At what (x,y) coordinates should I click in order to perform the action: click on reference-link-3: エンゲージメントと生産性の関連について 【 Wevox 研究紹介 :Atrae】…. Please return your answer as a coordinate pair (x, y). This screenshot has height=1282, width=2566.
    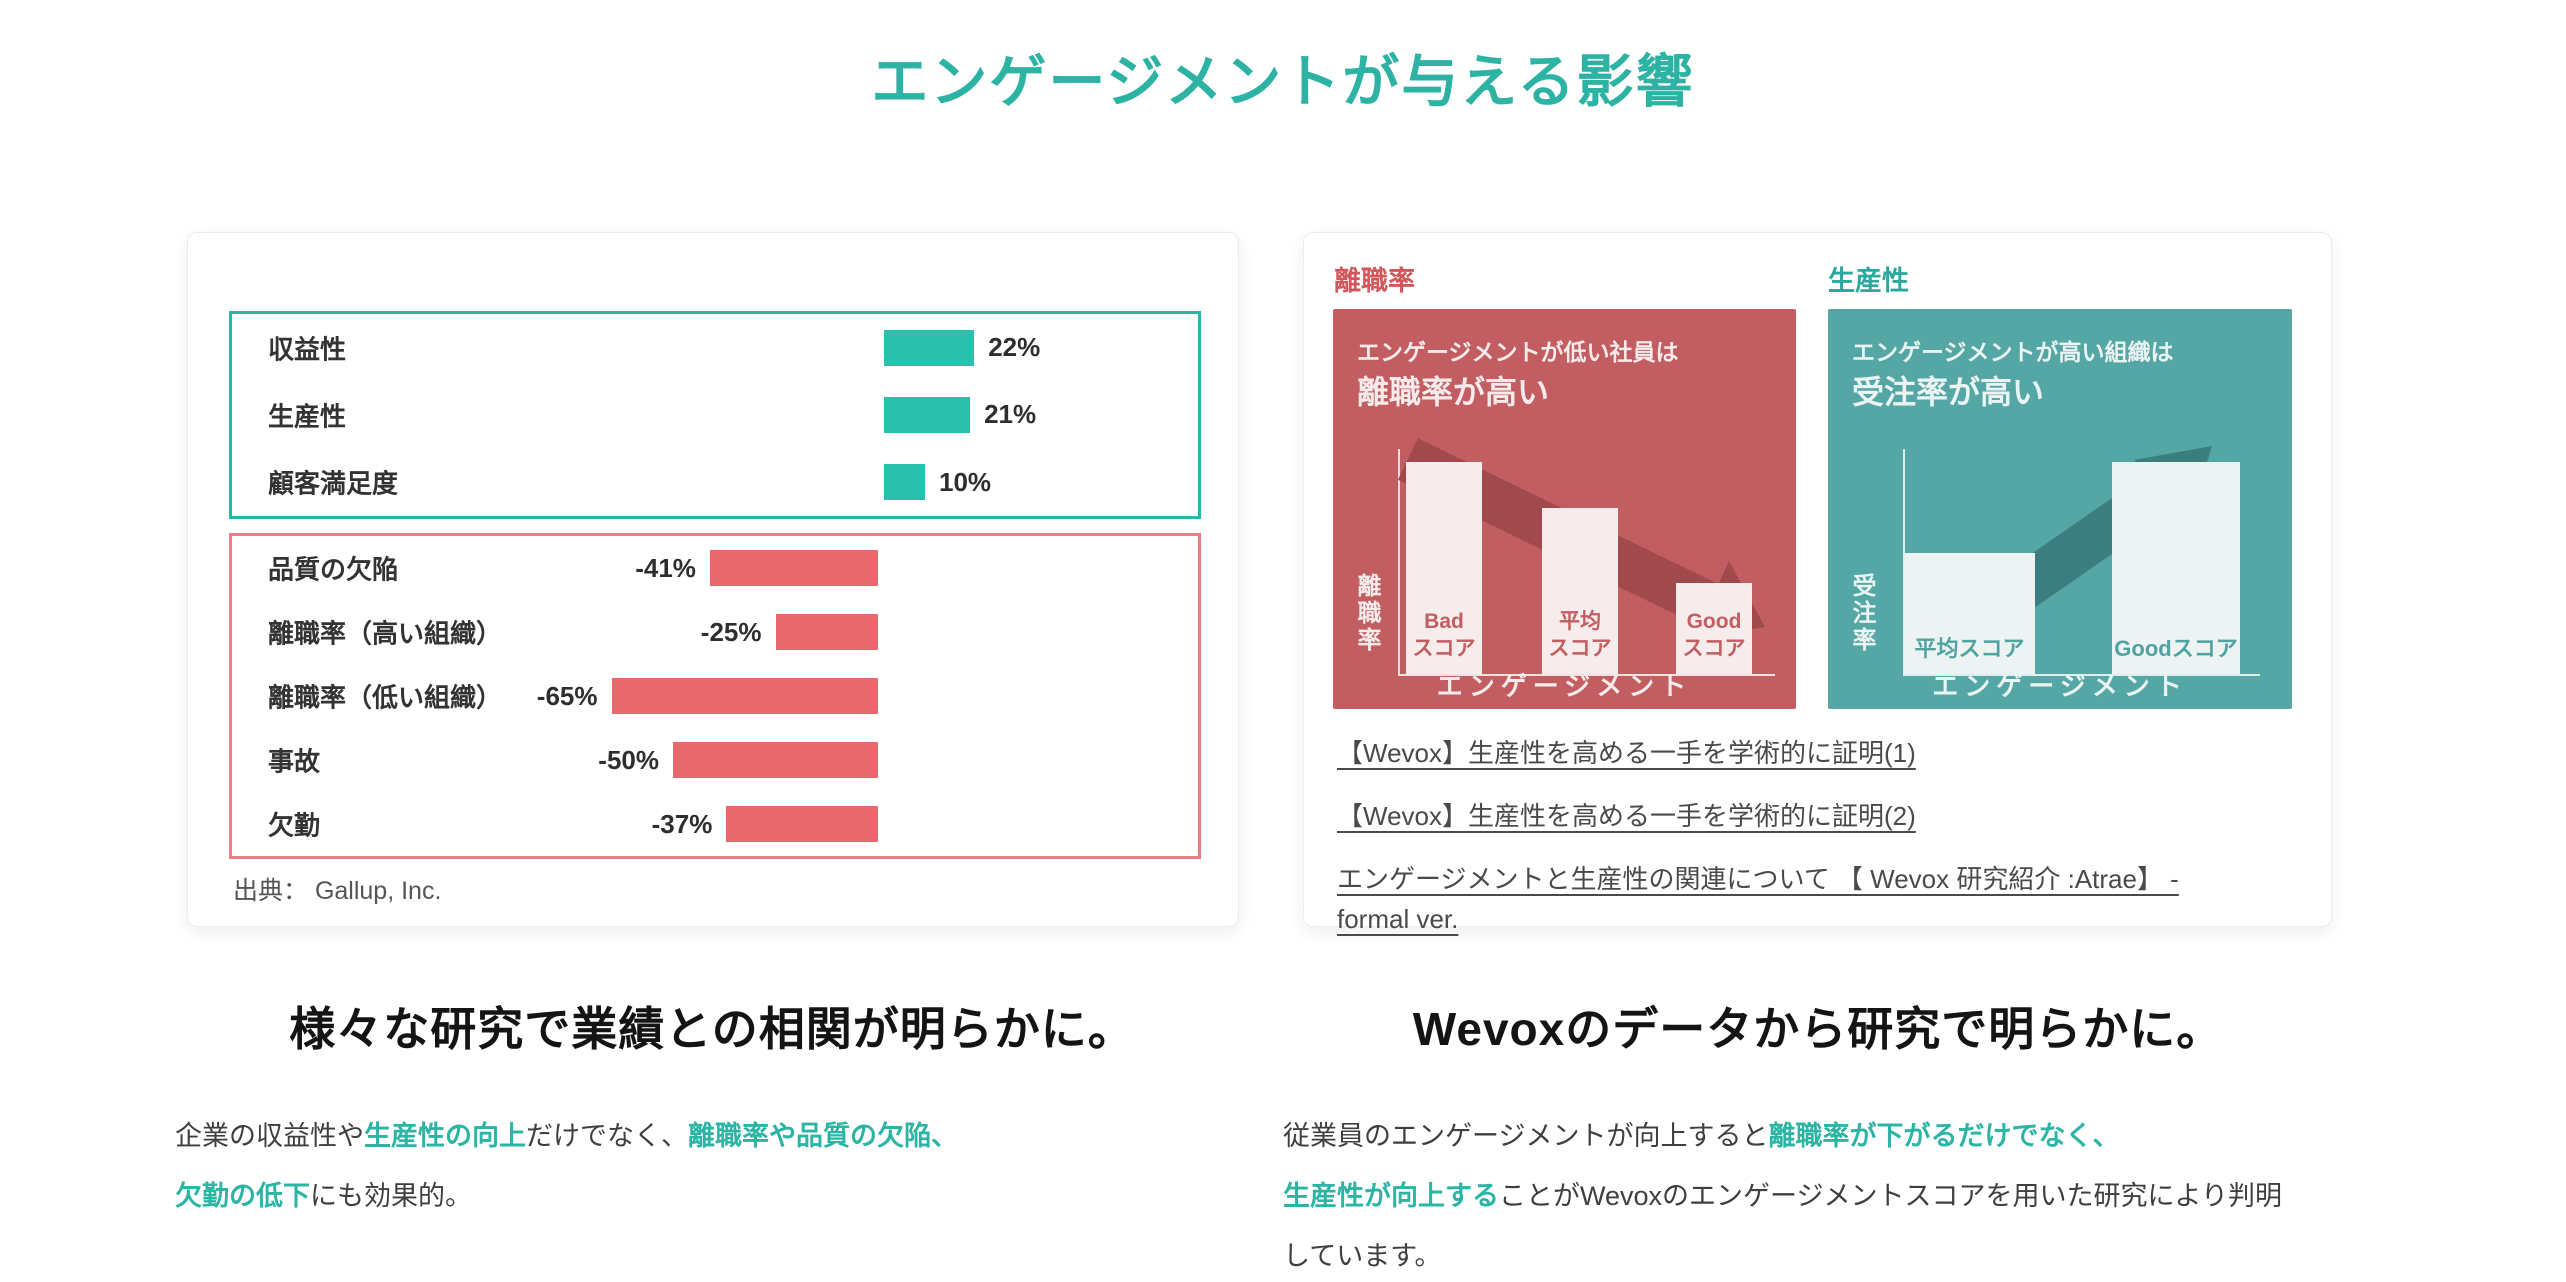
    Looking at the image, I should click on (1758, 899).